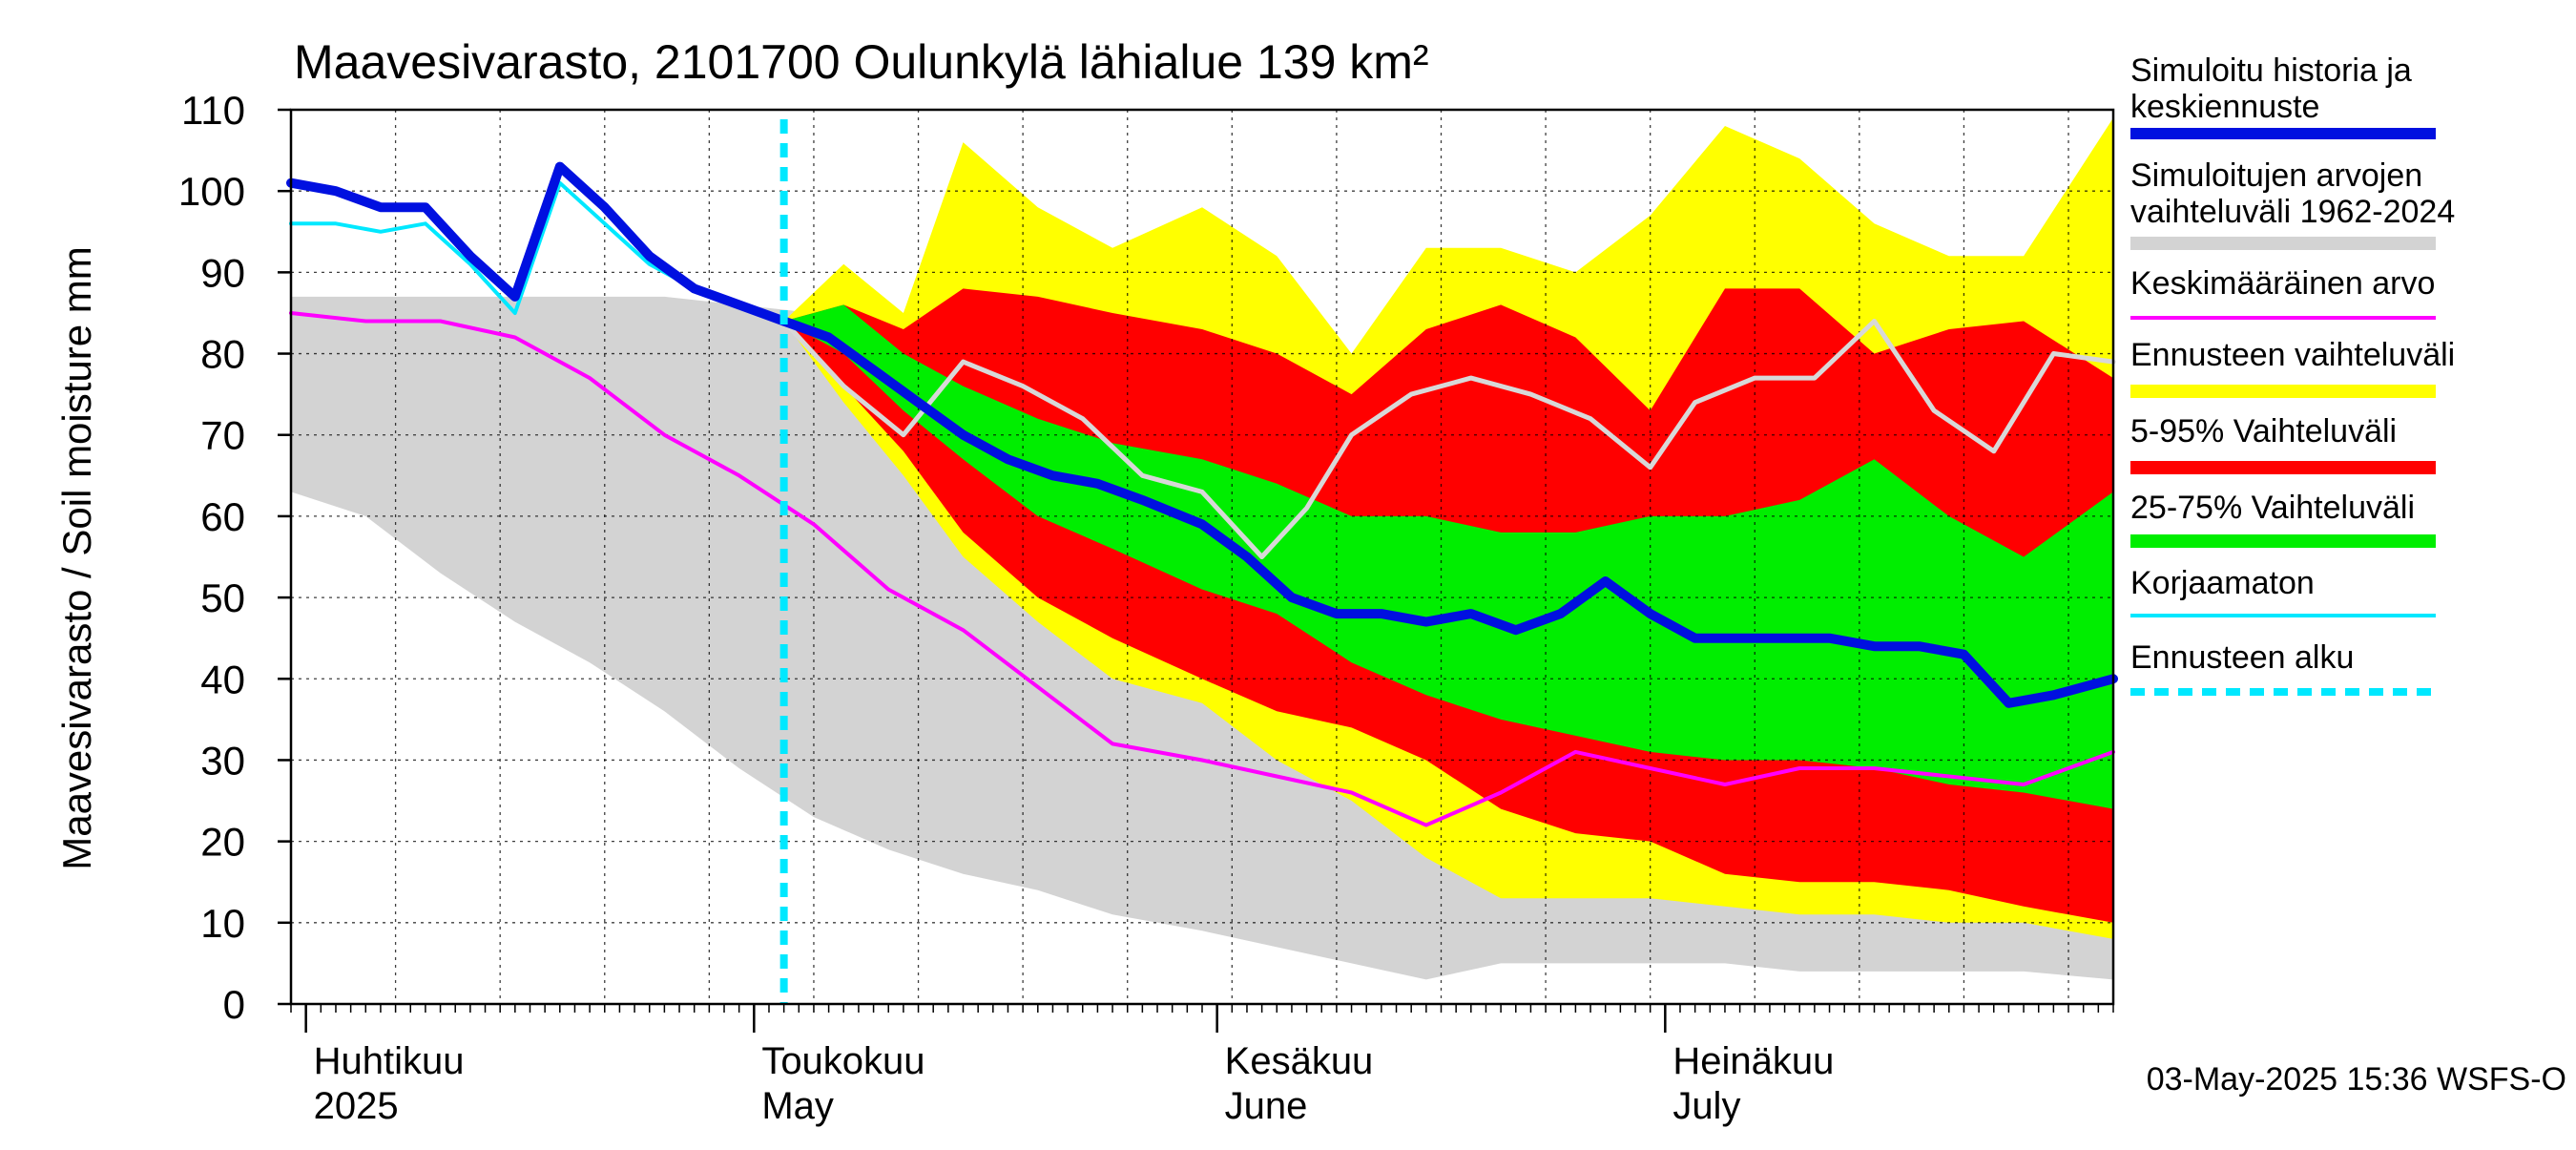  I want to click on y-axis-ticks: 0 10 20 30 40 50 60 70 80 90 100 110, so click(234, 557).